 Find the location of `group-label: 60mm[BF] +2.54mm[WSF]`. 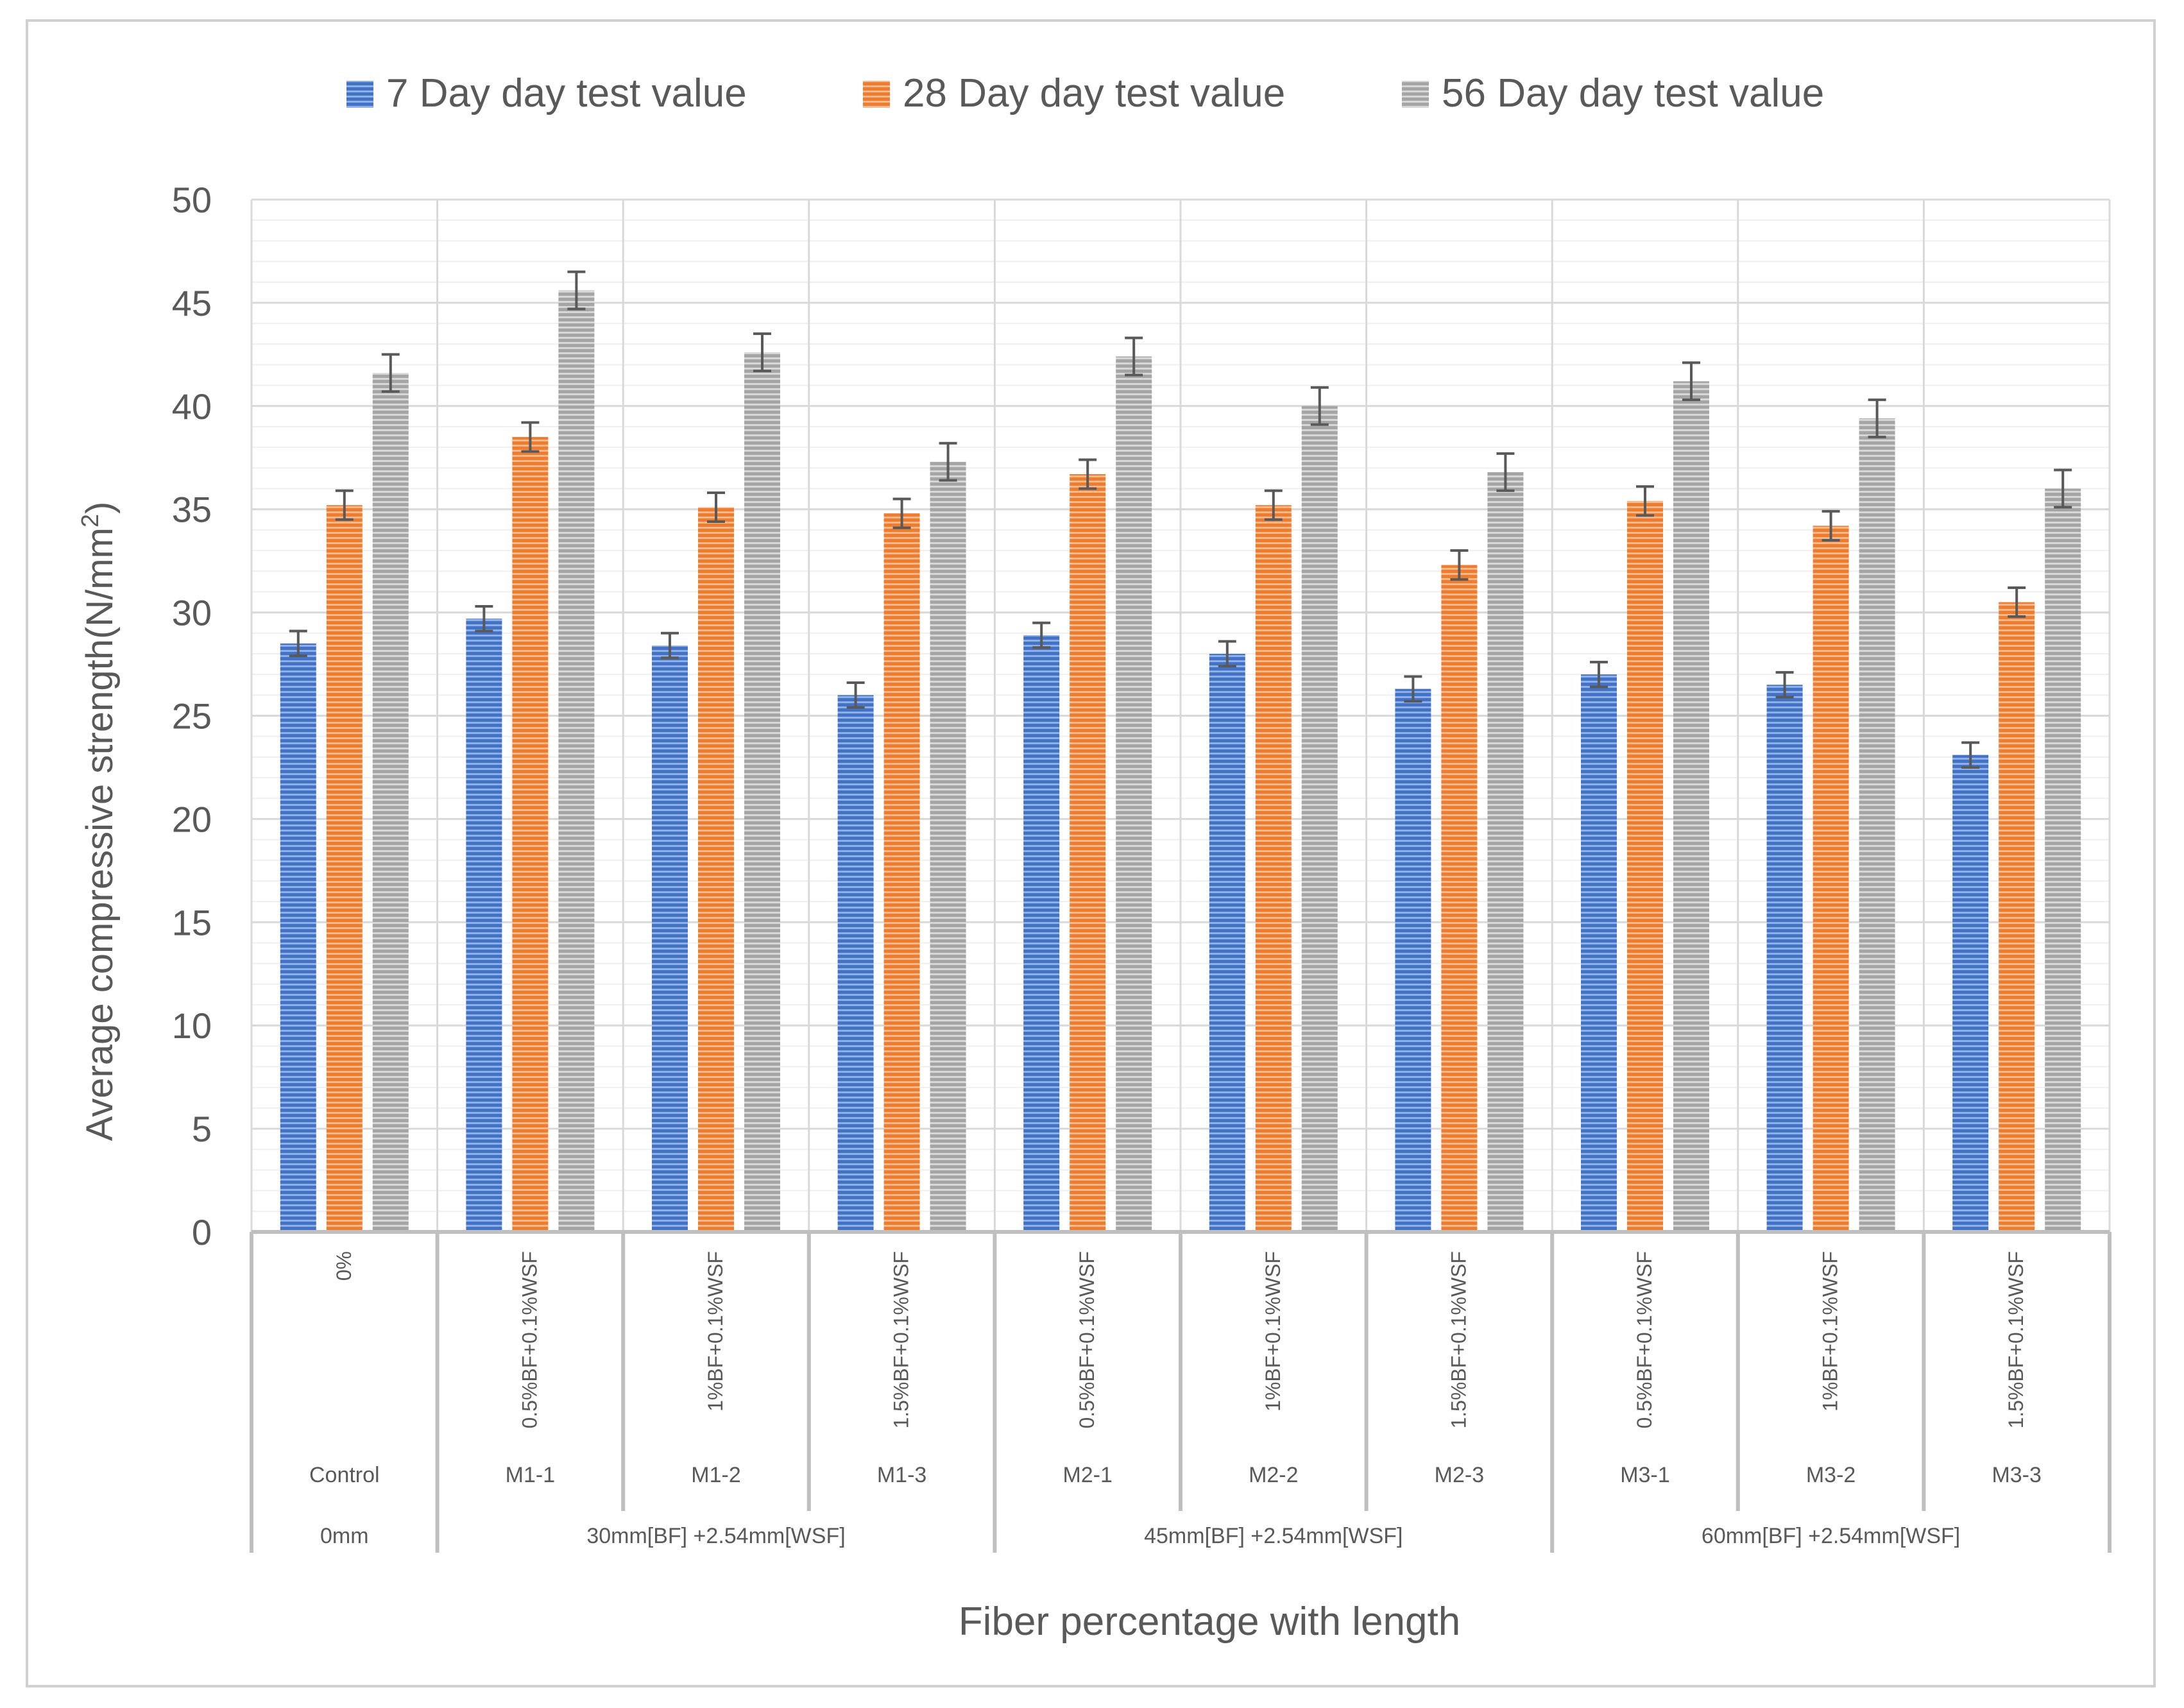

group-label: 60mm[BF] +2.54mm[WSF] is located at coordinates (1831, 1536).